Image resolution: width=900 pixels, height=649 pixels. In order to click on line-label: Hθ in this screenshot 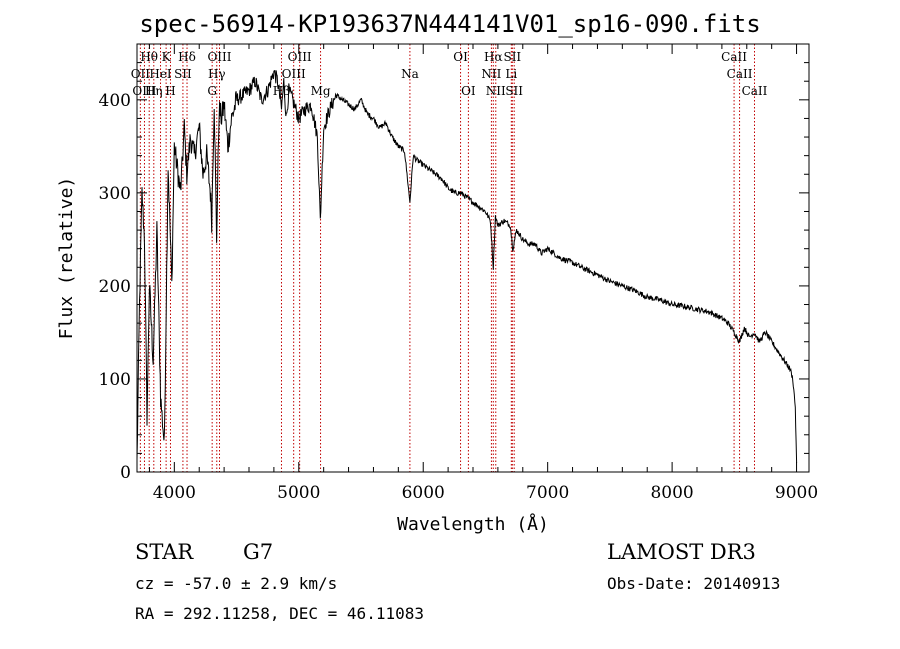, I will do `click(149, 57)`.